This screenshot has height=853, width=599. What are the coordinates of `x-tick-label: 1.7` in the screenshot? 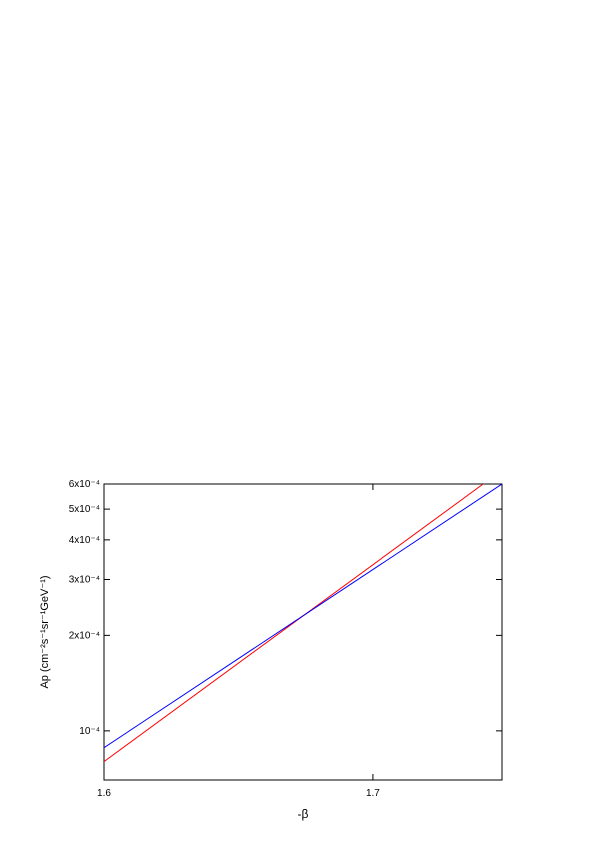 It's located at (373, 793).